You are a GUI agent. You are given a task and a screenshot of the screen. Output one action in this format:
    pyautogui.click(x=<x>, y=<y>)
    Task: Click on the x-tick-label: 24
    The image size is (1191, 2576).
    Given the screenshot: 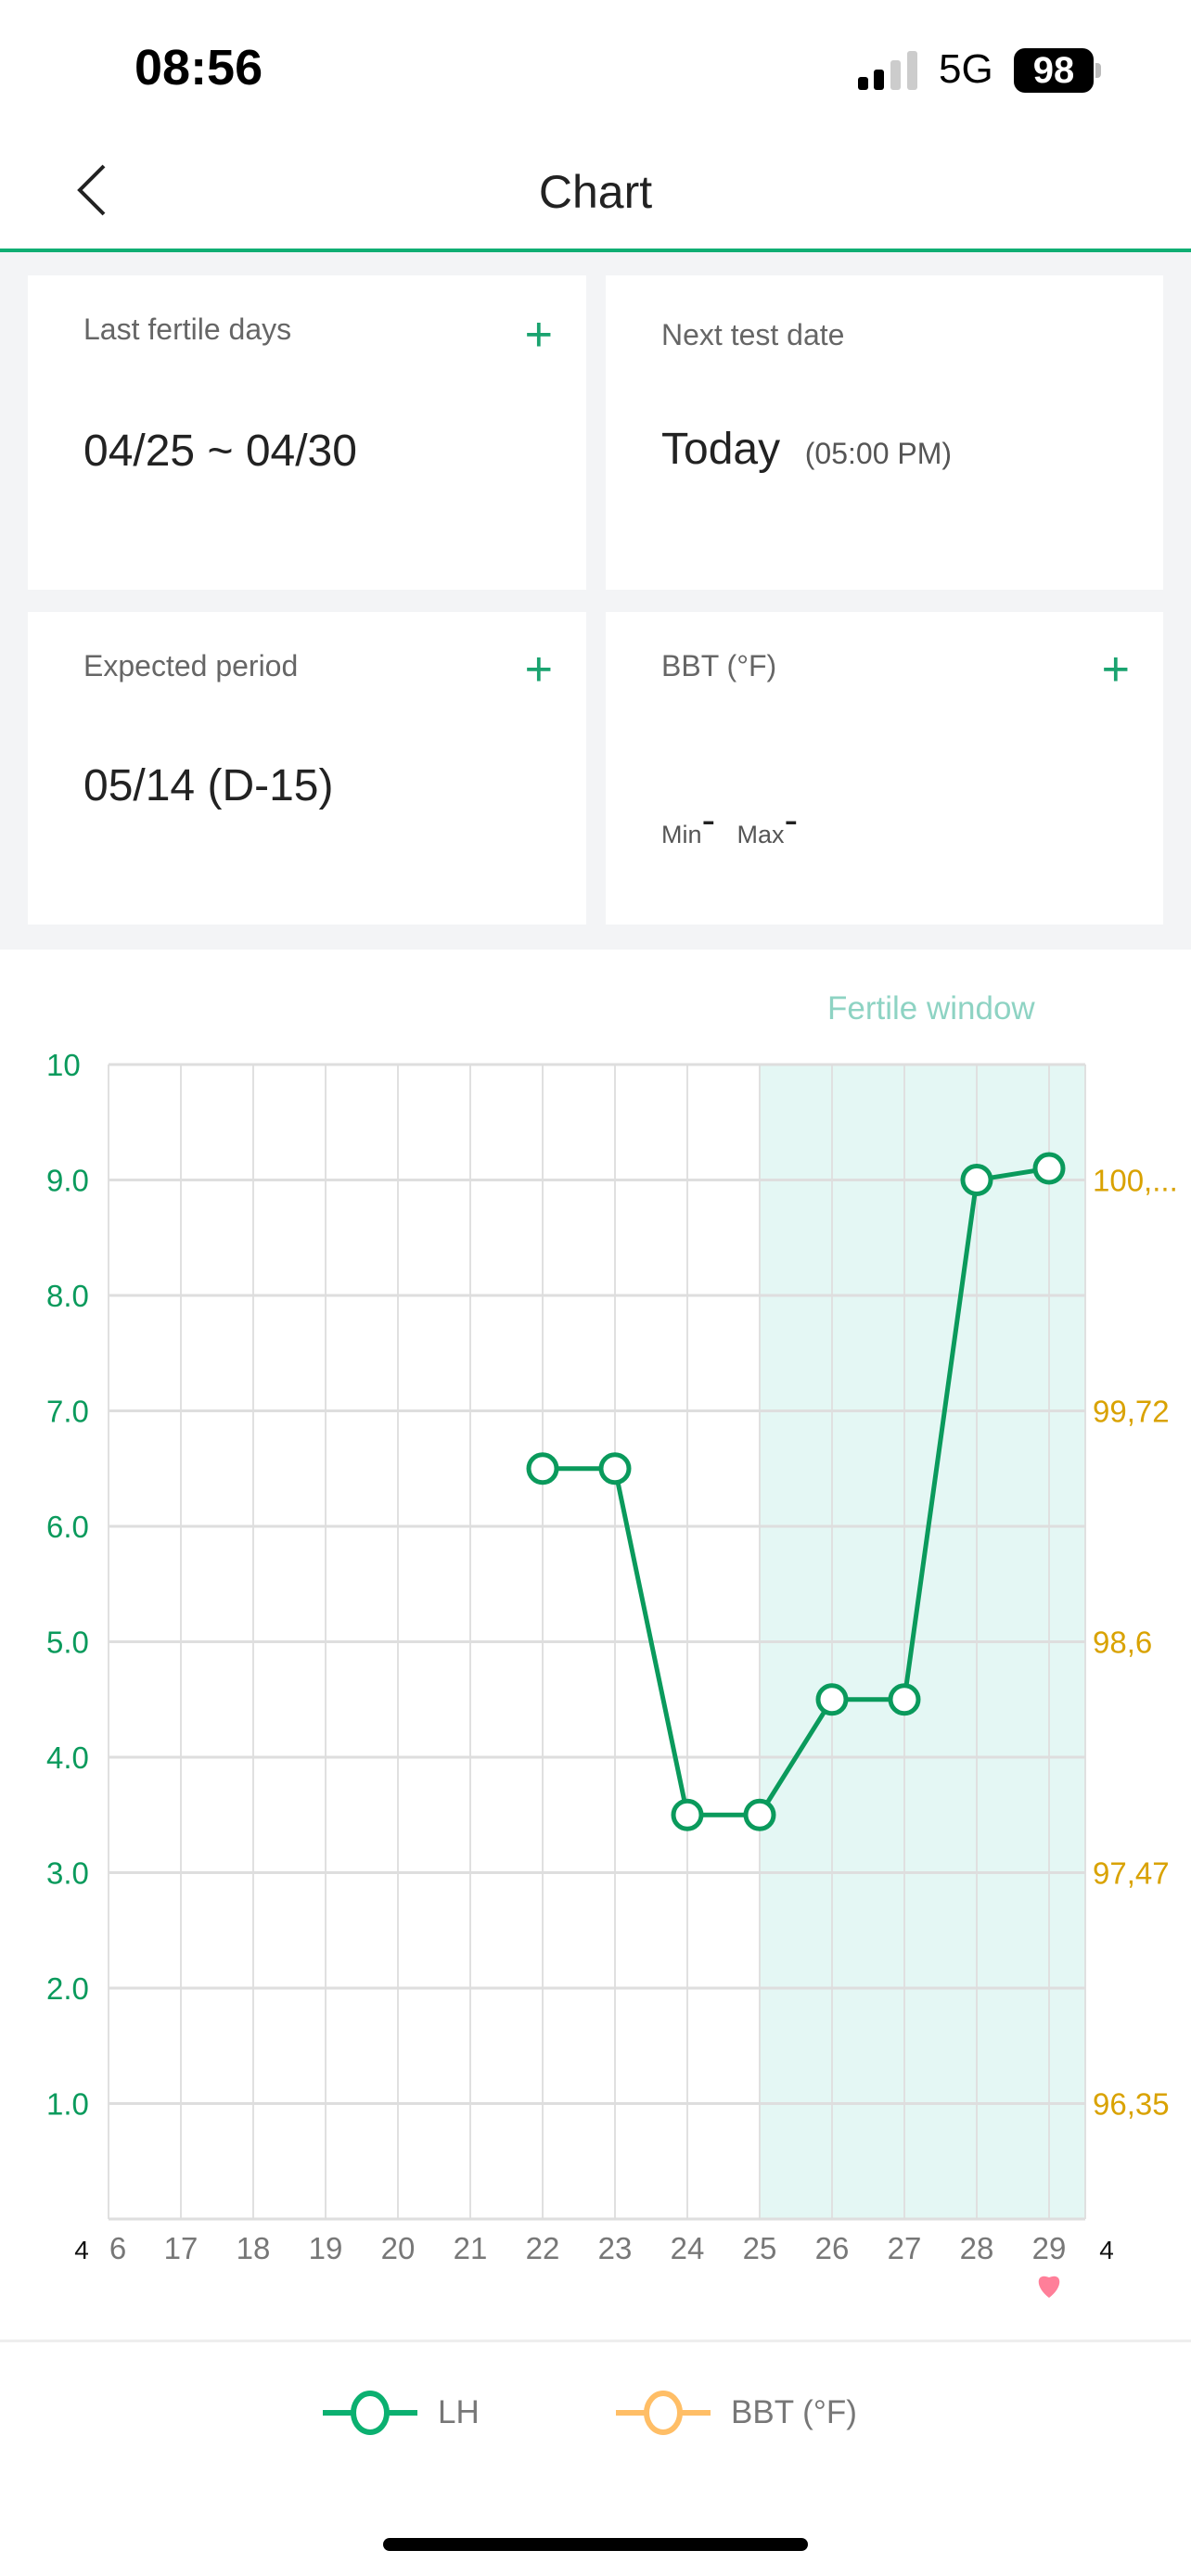 What is the action you would take?
    pyautogui.click(x=688, y=2248)
    